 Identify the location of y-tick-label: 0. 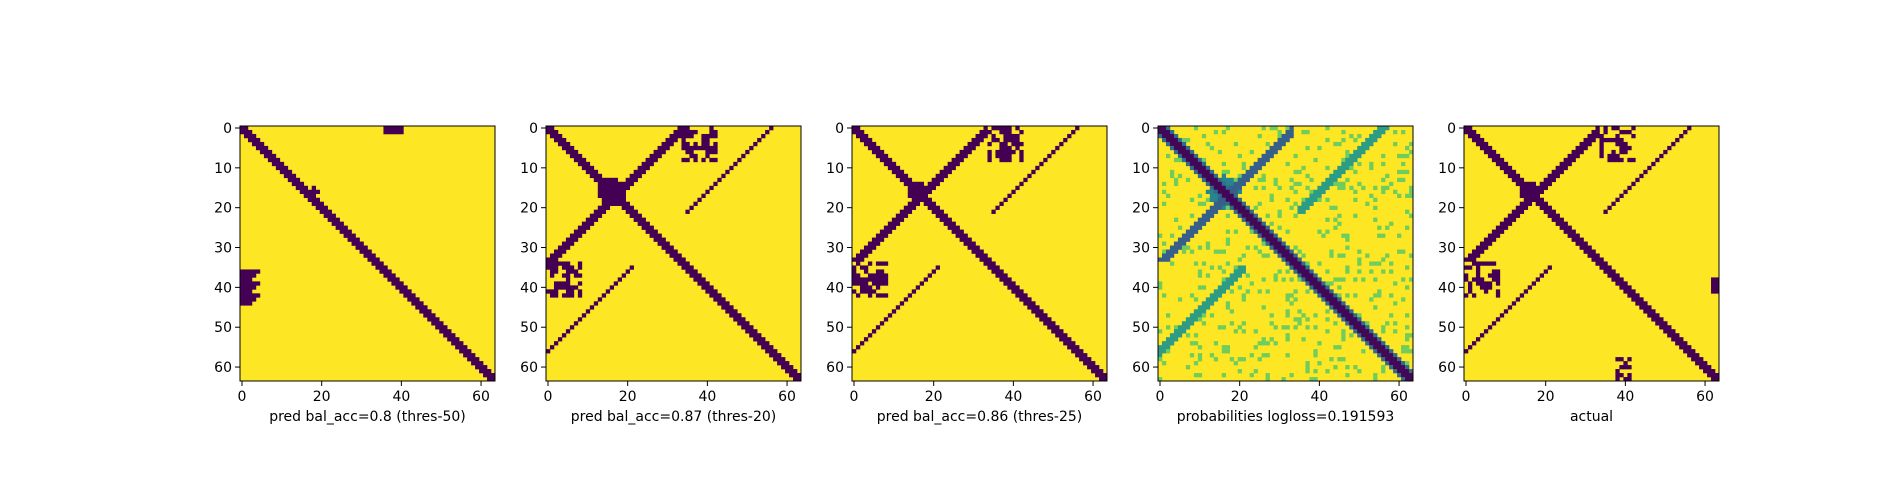
(1145, 129).